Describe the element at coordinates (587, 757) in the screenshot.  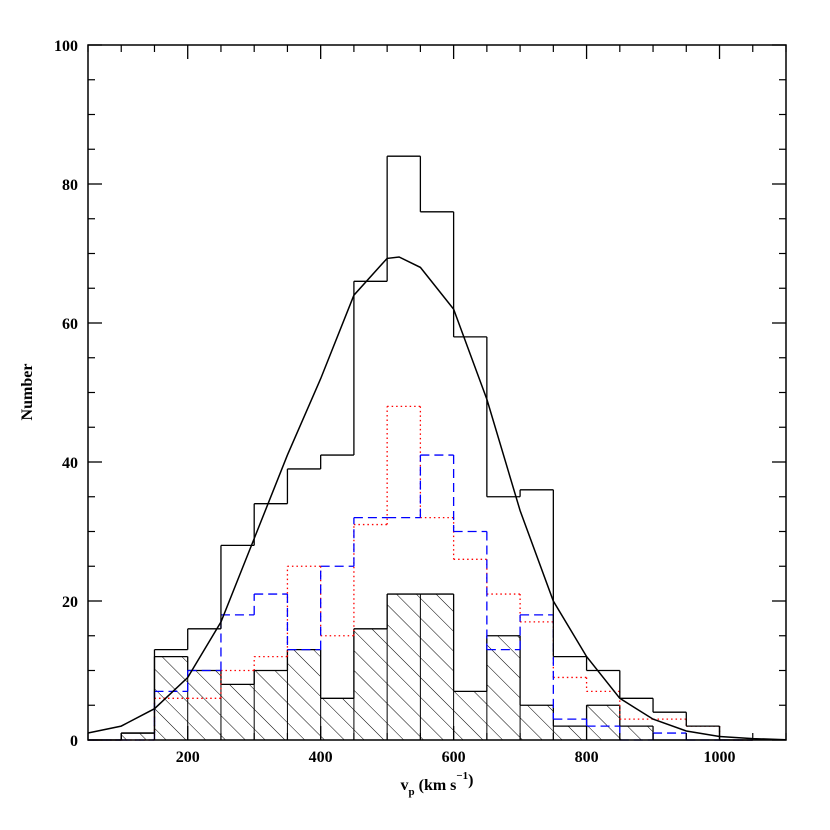
I see `x-tick-label: 800` at that location.